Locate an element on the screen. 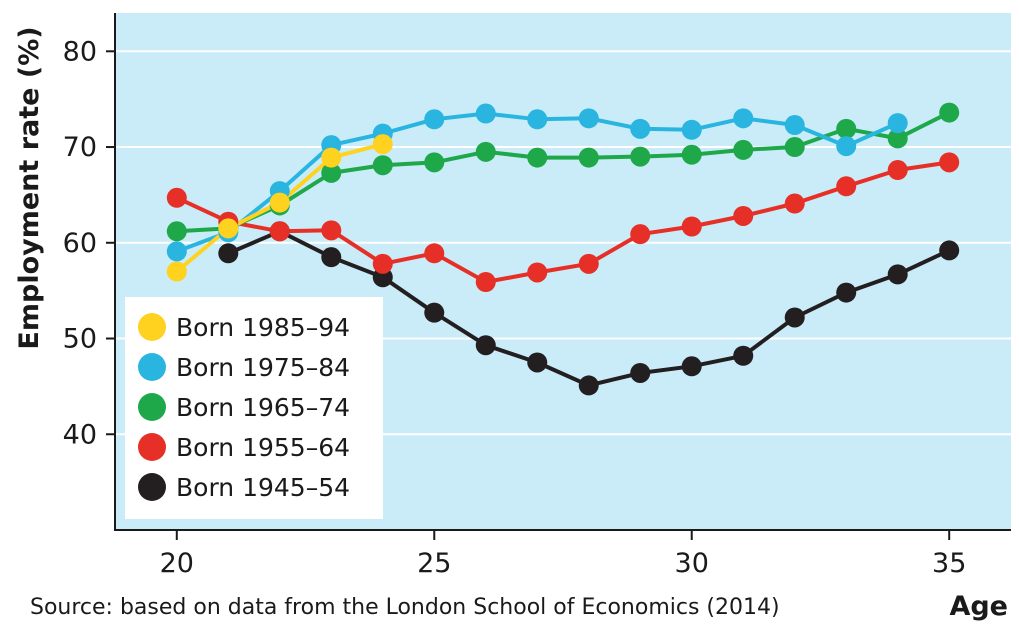 The width and height of the screenshot is (1019, 631). legend-label-born-1965-74: Born 1965–74 is located at coordinates (263, 407).